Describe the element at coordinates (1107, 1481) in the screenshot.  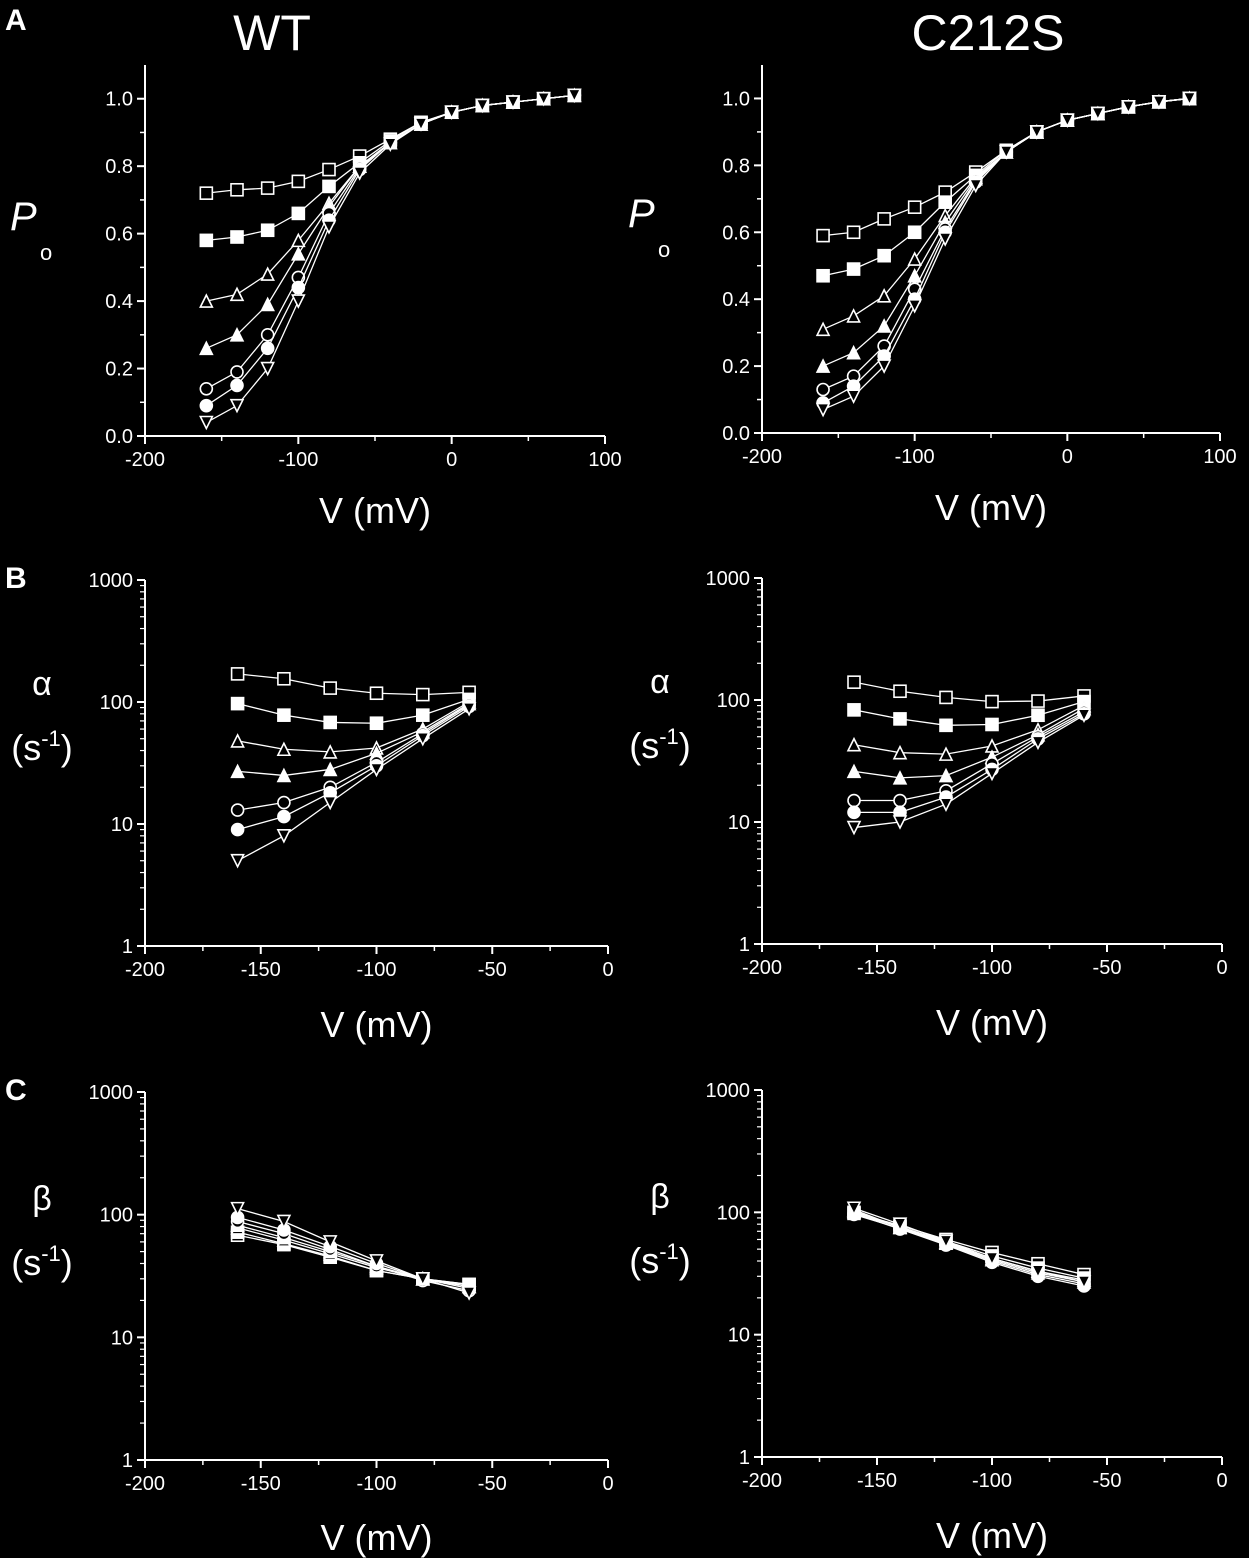
I see `x-tick-label: -50` at that location.